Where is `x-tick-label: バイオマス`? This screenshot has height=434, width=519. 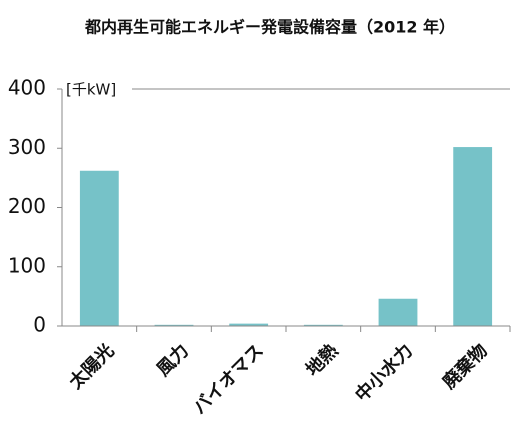 x-tick-label: バイオマス is located at coordinates (228, 379).